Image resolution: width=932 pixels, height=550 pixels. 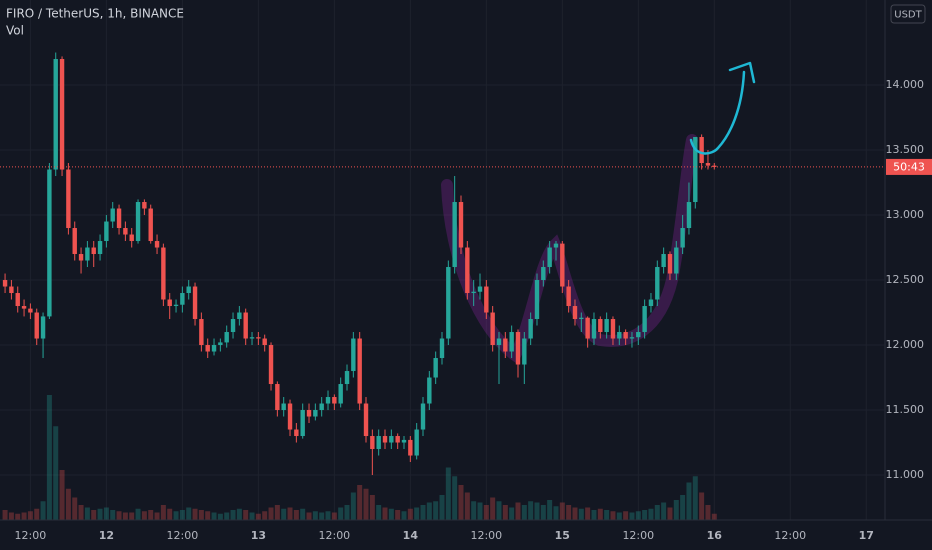 What do you see at coordinates (715, 535) in the screenshot?
I see `x-tick-label: 16` at bounding box center [715, 535].